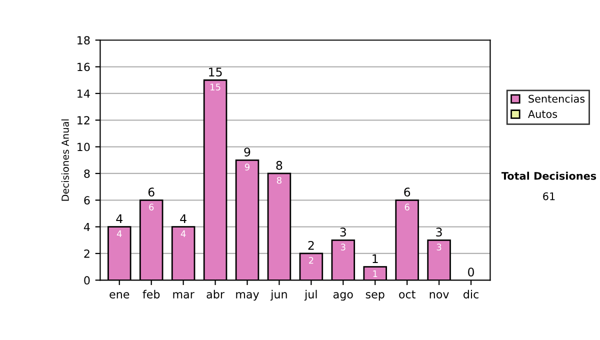  I want to click on y-tick-label: 18, so click(84, 40).